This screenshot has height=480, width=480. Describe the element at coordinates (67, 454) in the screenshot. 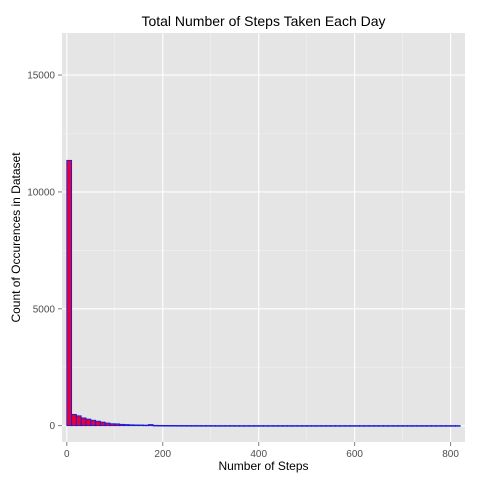

I see `x-tick-label: 0` at that location.